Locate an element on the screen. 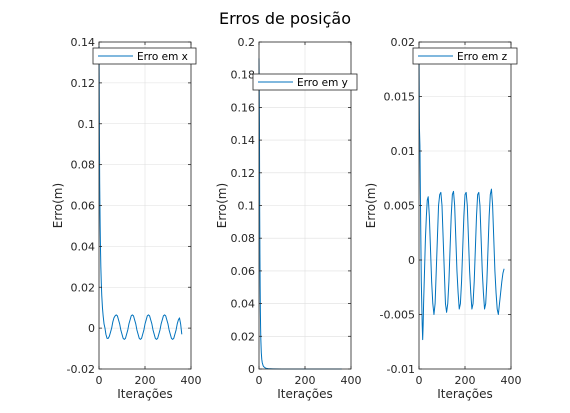 The height and width of the screenshot is (413, 570). y-tick-label: 0.005 is located at coordinates (400, 206).